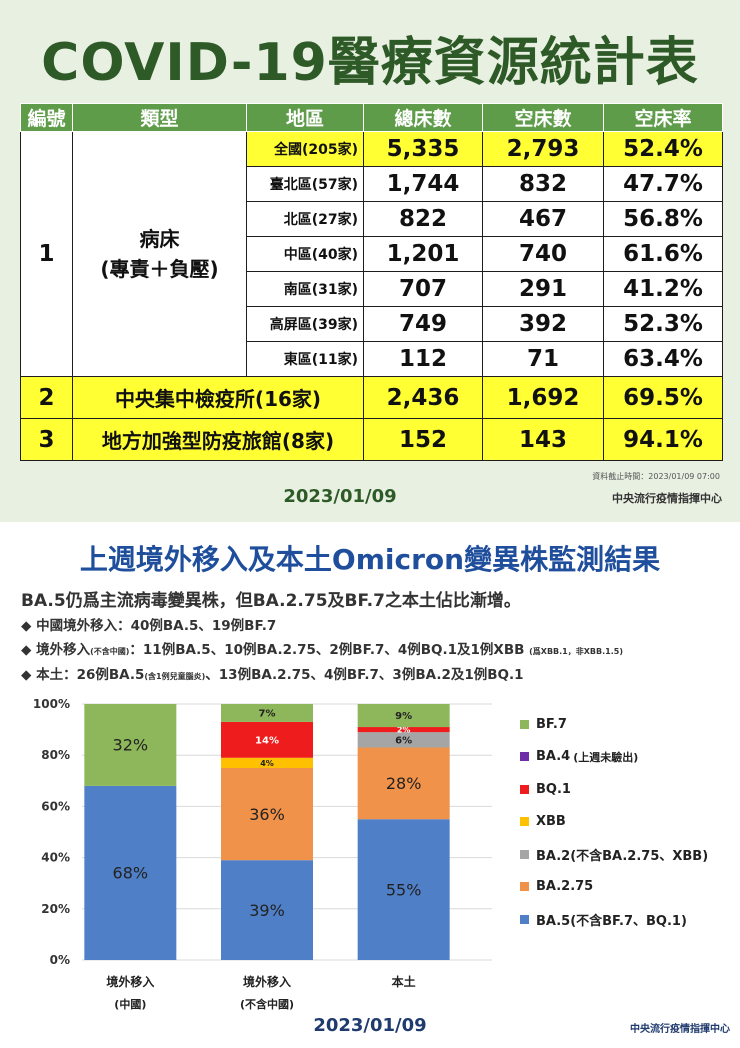 Image resolution: width=740 pixels, height=1048 pixels. Describe the element at coordinates (423, 219) in the screenshot. I see `total-beds-cell: 822` at that location.